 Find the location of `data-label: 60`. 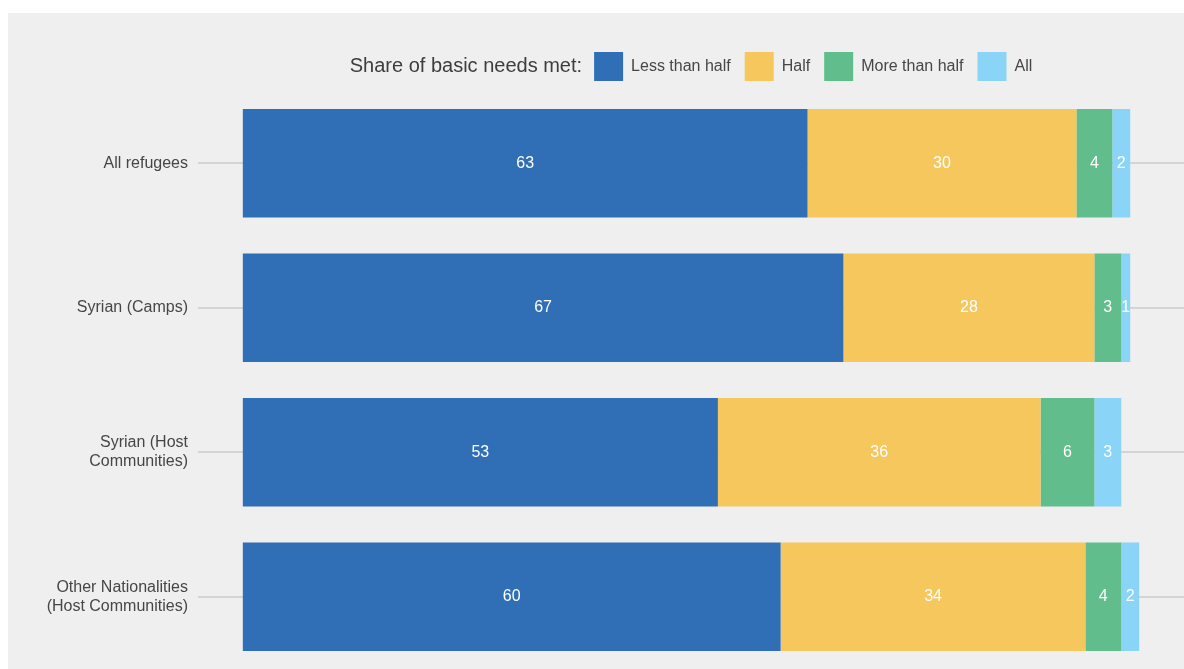

data-label: 60 is located at coordinates (511, 596).